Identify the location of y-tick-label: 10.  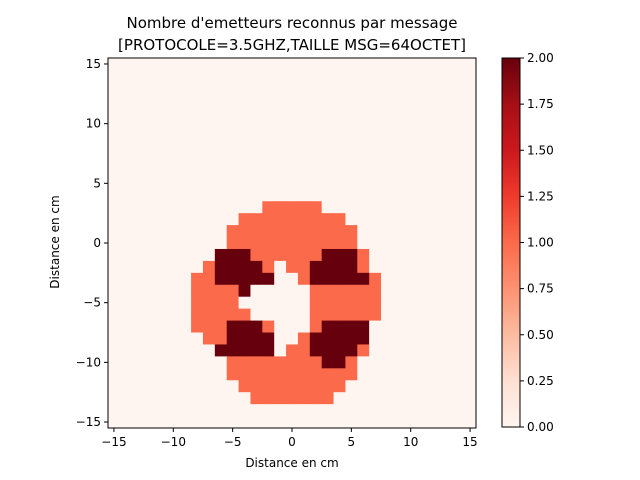
(93, 124).